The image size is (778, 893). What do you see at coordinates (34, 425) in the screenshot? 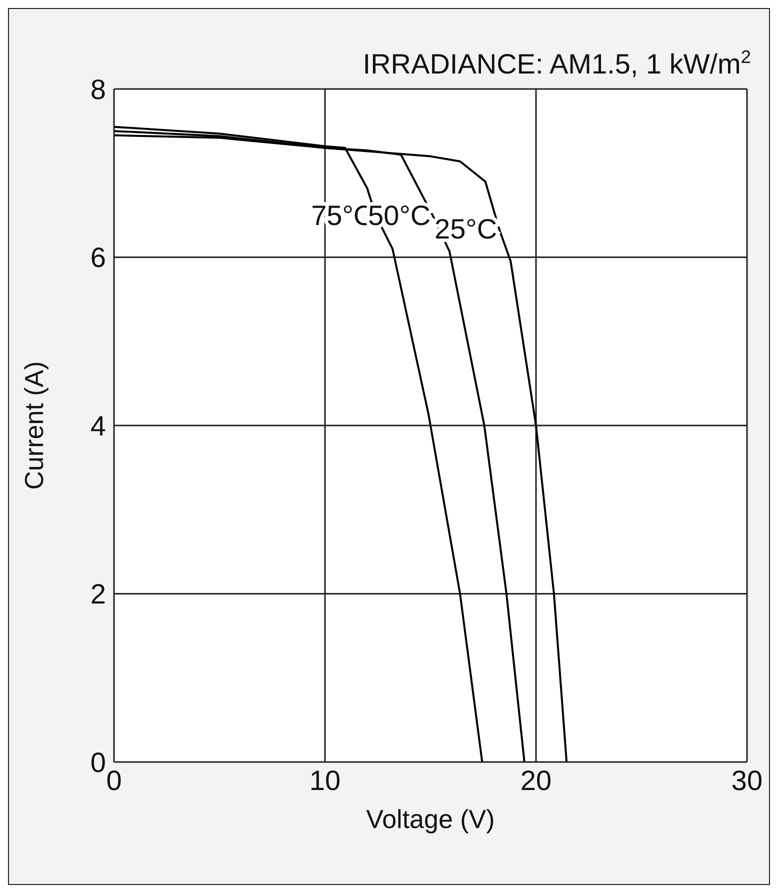
I see `y-axis-title: Current (A)` at bounding box center [34, 425].